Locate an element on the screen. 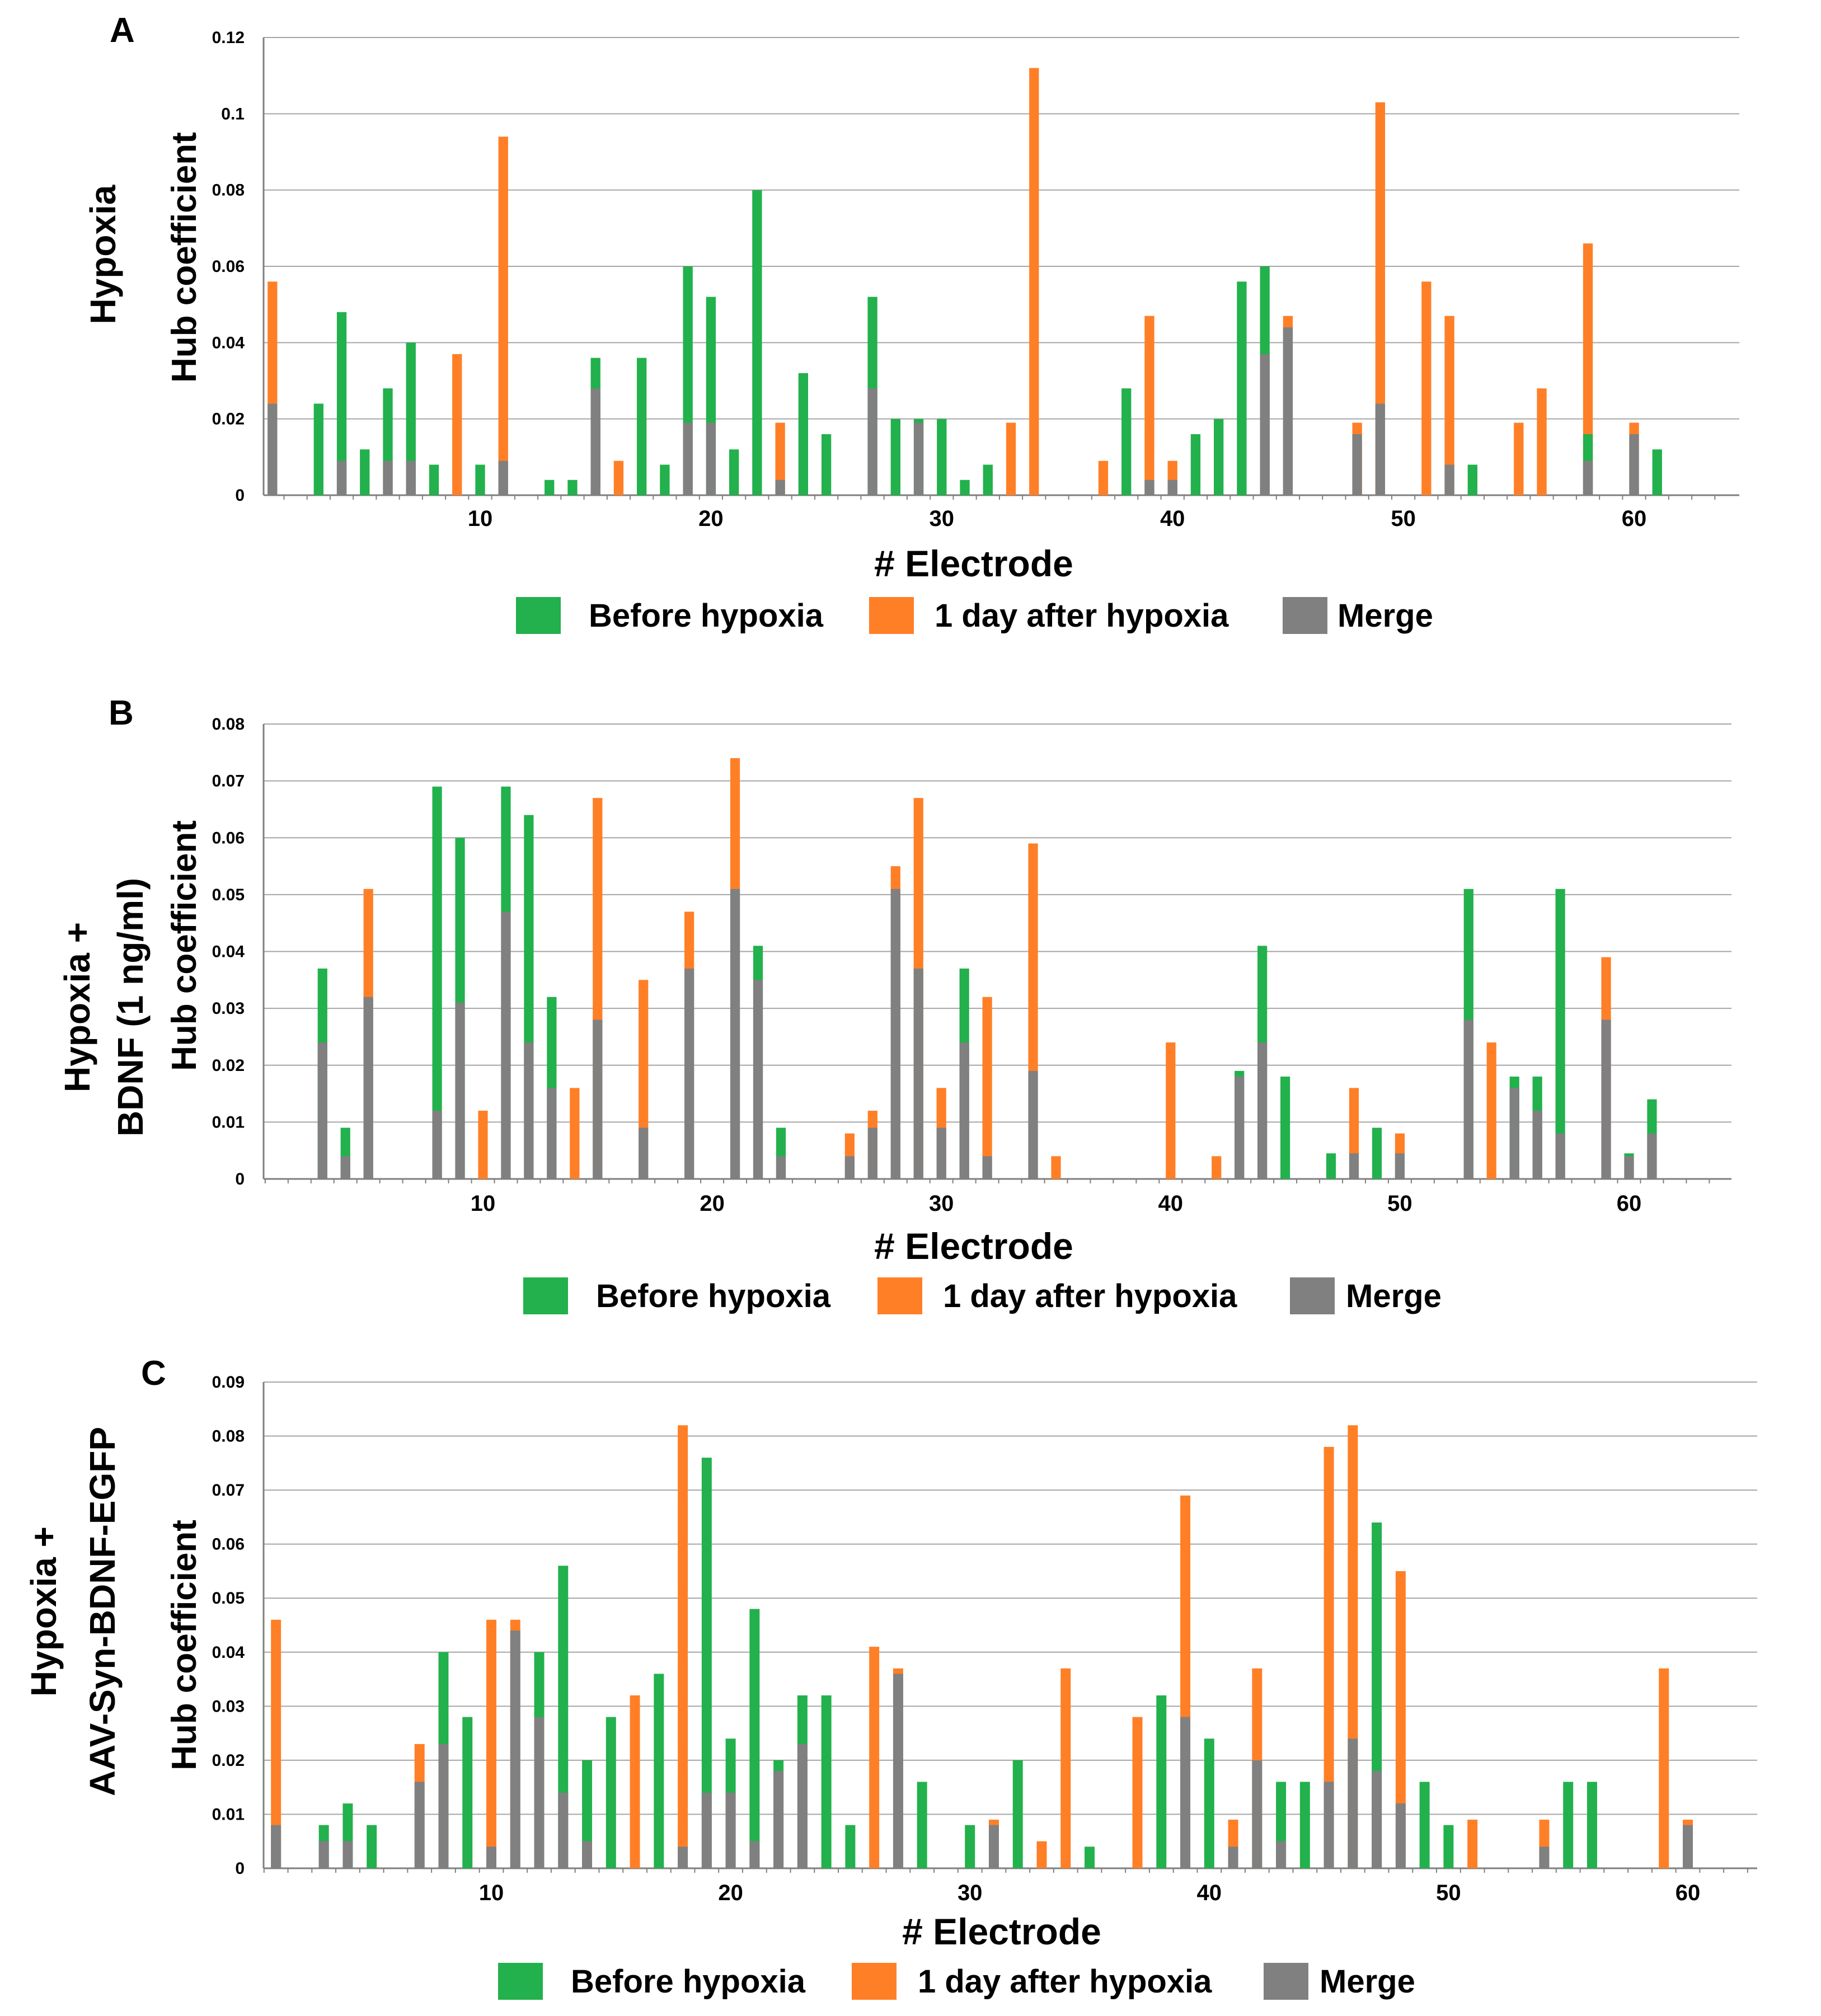 This screenshot has height=2016, width=1821. panel-label: A is located at coordinates (122, 30).